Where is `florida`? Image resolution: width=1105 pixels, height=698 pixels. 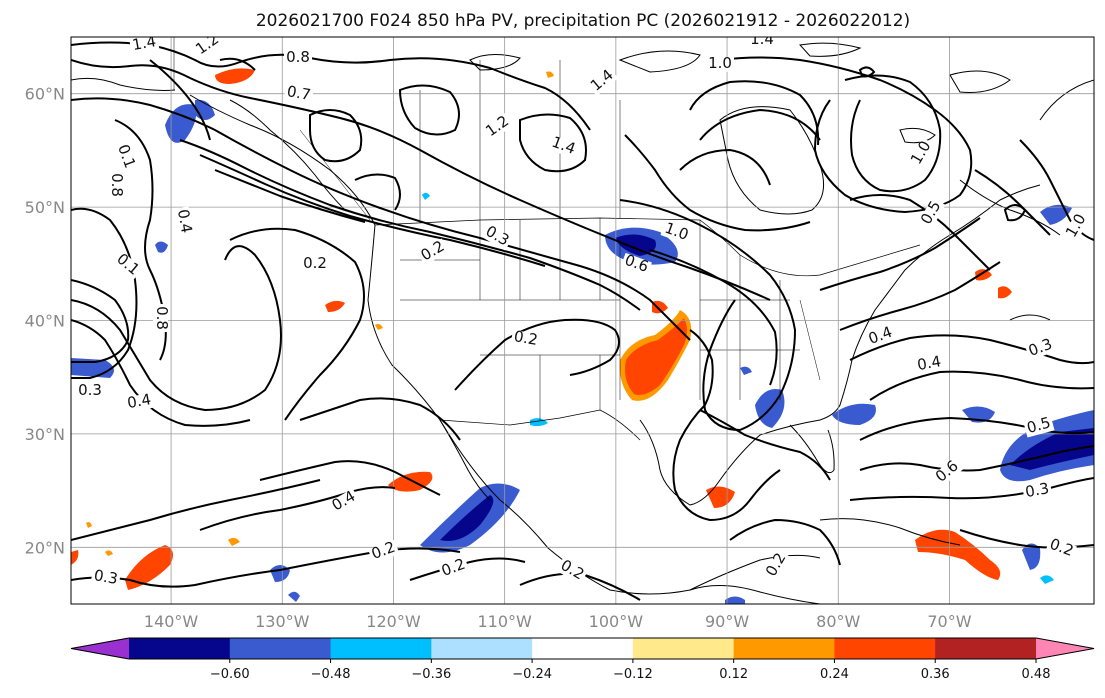
florida is located at coordinates (812, 449).